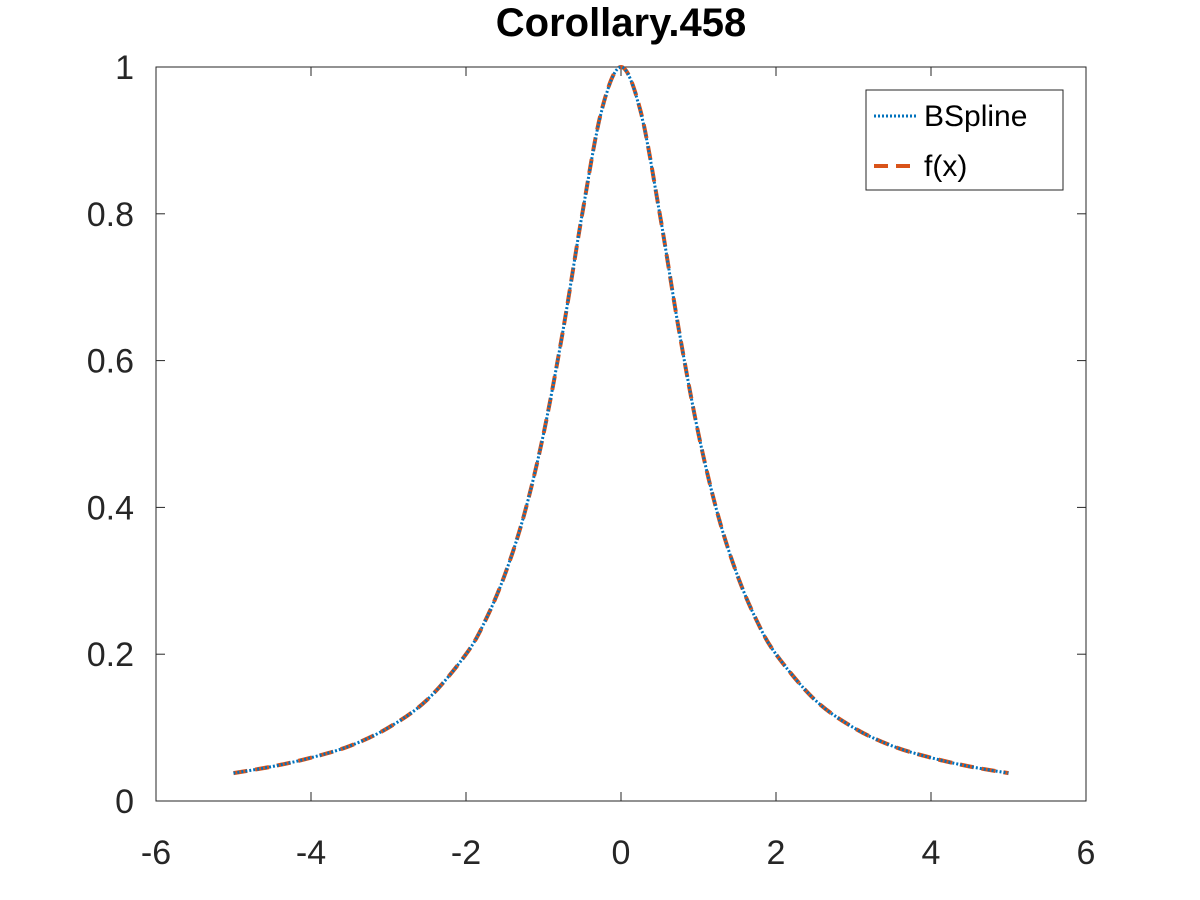 The image size is (1200, 900). Describe the element at coordinates (975, 116) in the screenshot. I see `legend-label-bspline: BSpline` at that location.